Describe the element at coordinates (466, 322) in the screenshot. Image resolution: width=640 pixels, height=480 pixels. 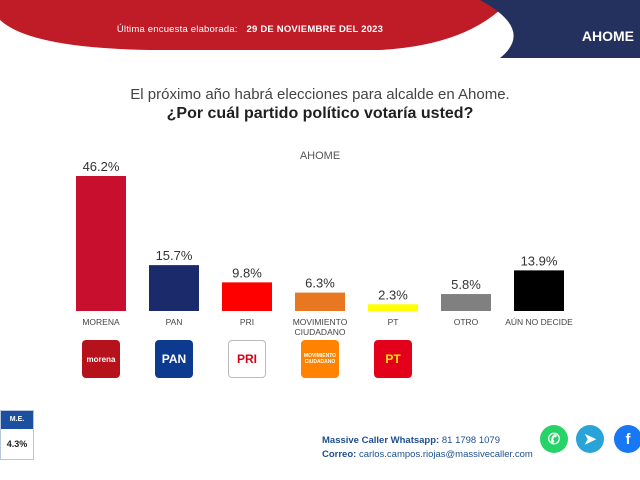
I see `category-label: OTRO` at that location.